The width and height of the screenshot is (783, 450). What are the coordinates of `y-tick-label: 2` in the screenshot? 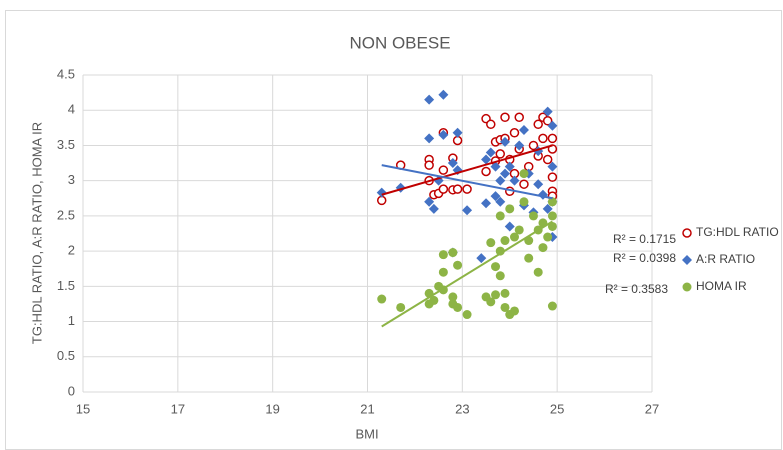 It's located at (71, 250).